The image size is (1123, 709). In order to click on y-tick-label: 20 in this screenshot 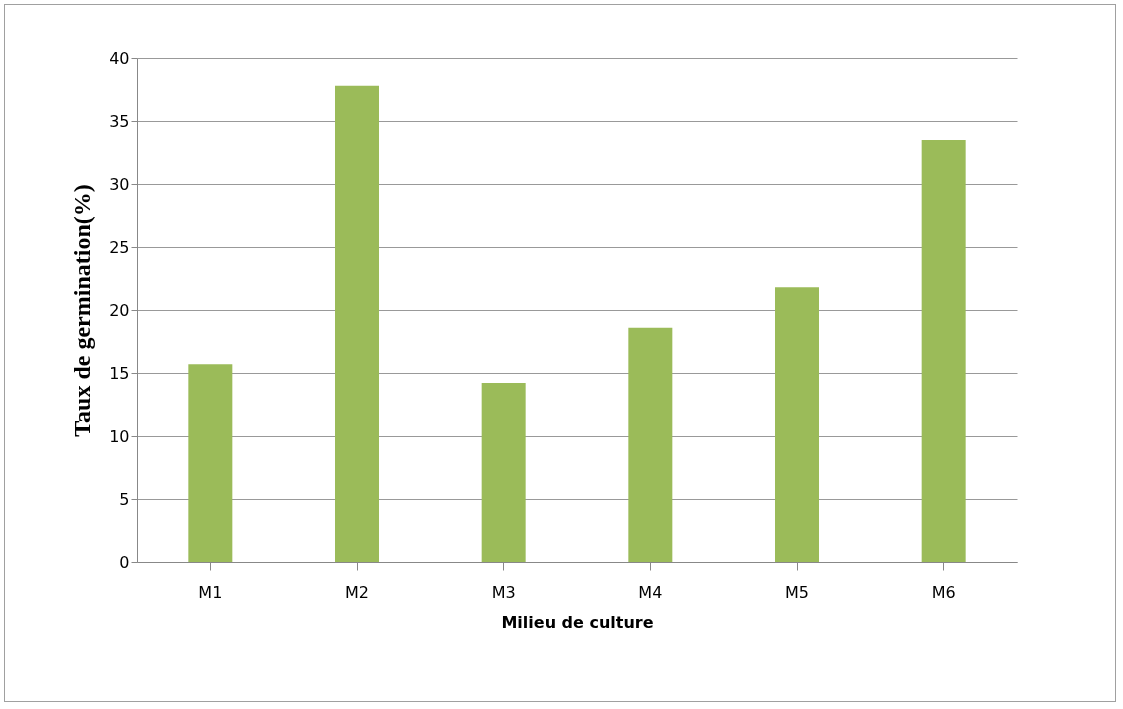, I will do `click(119, 310)`.